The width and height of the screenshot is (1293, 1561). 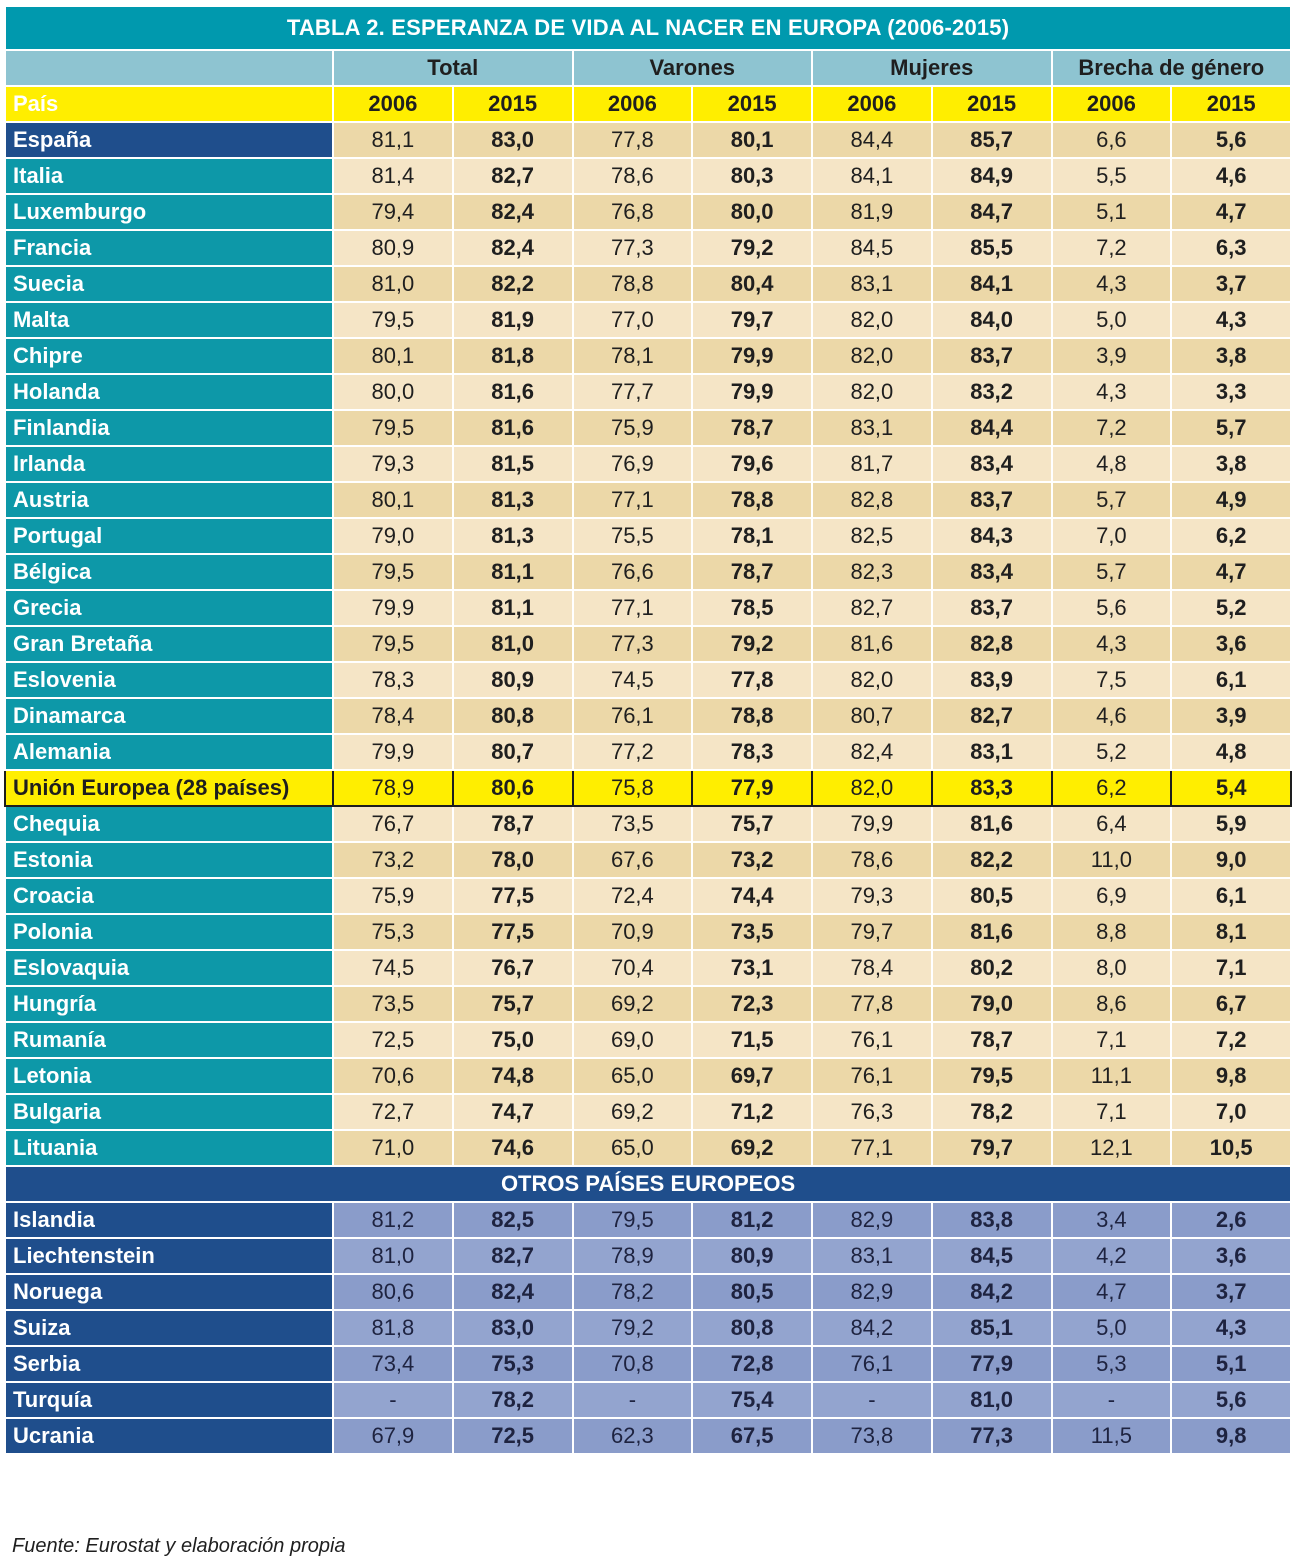 I want to click on men-2015-cell: 79,6, so click(x=752, y=464).